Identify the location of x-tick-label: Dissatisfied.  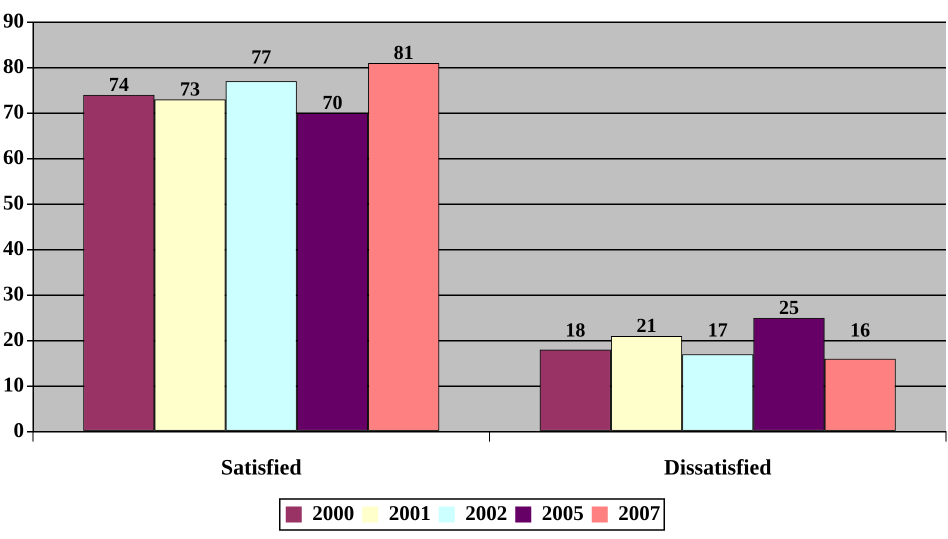
(718, 467).